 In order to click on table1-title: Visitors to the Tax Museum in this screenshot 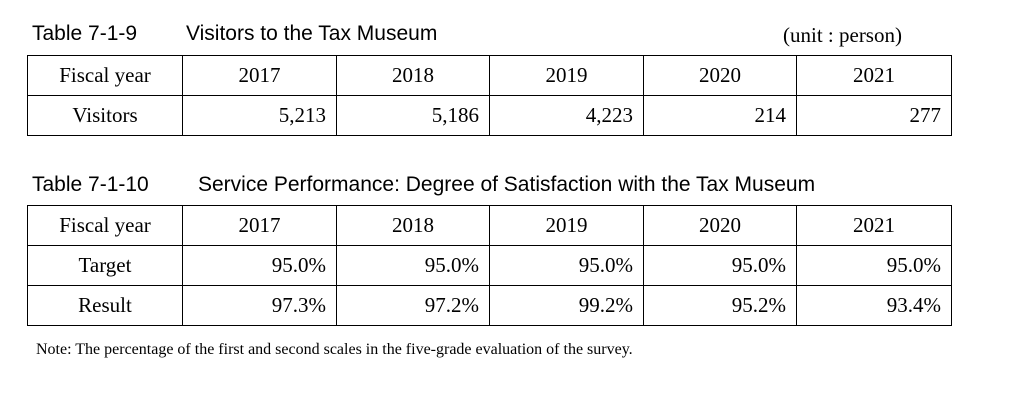, I will do `click(312, 33)`.